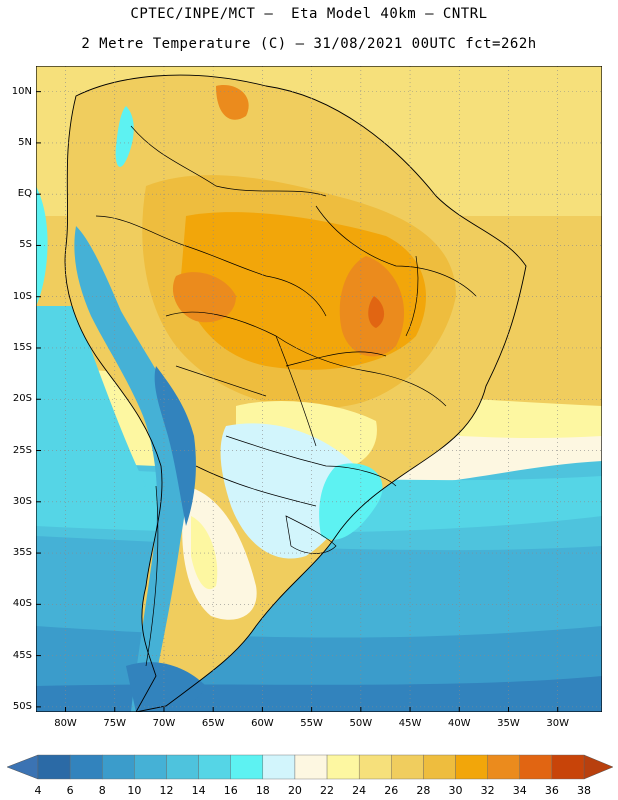  What do you see at coordinates (311, 534) in the screenshot?
I see `border-uruguay` at bounding box center [311, 534].